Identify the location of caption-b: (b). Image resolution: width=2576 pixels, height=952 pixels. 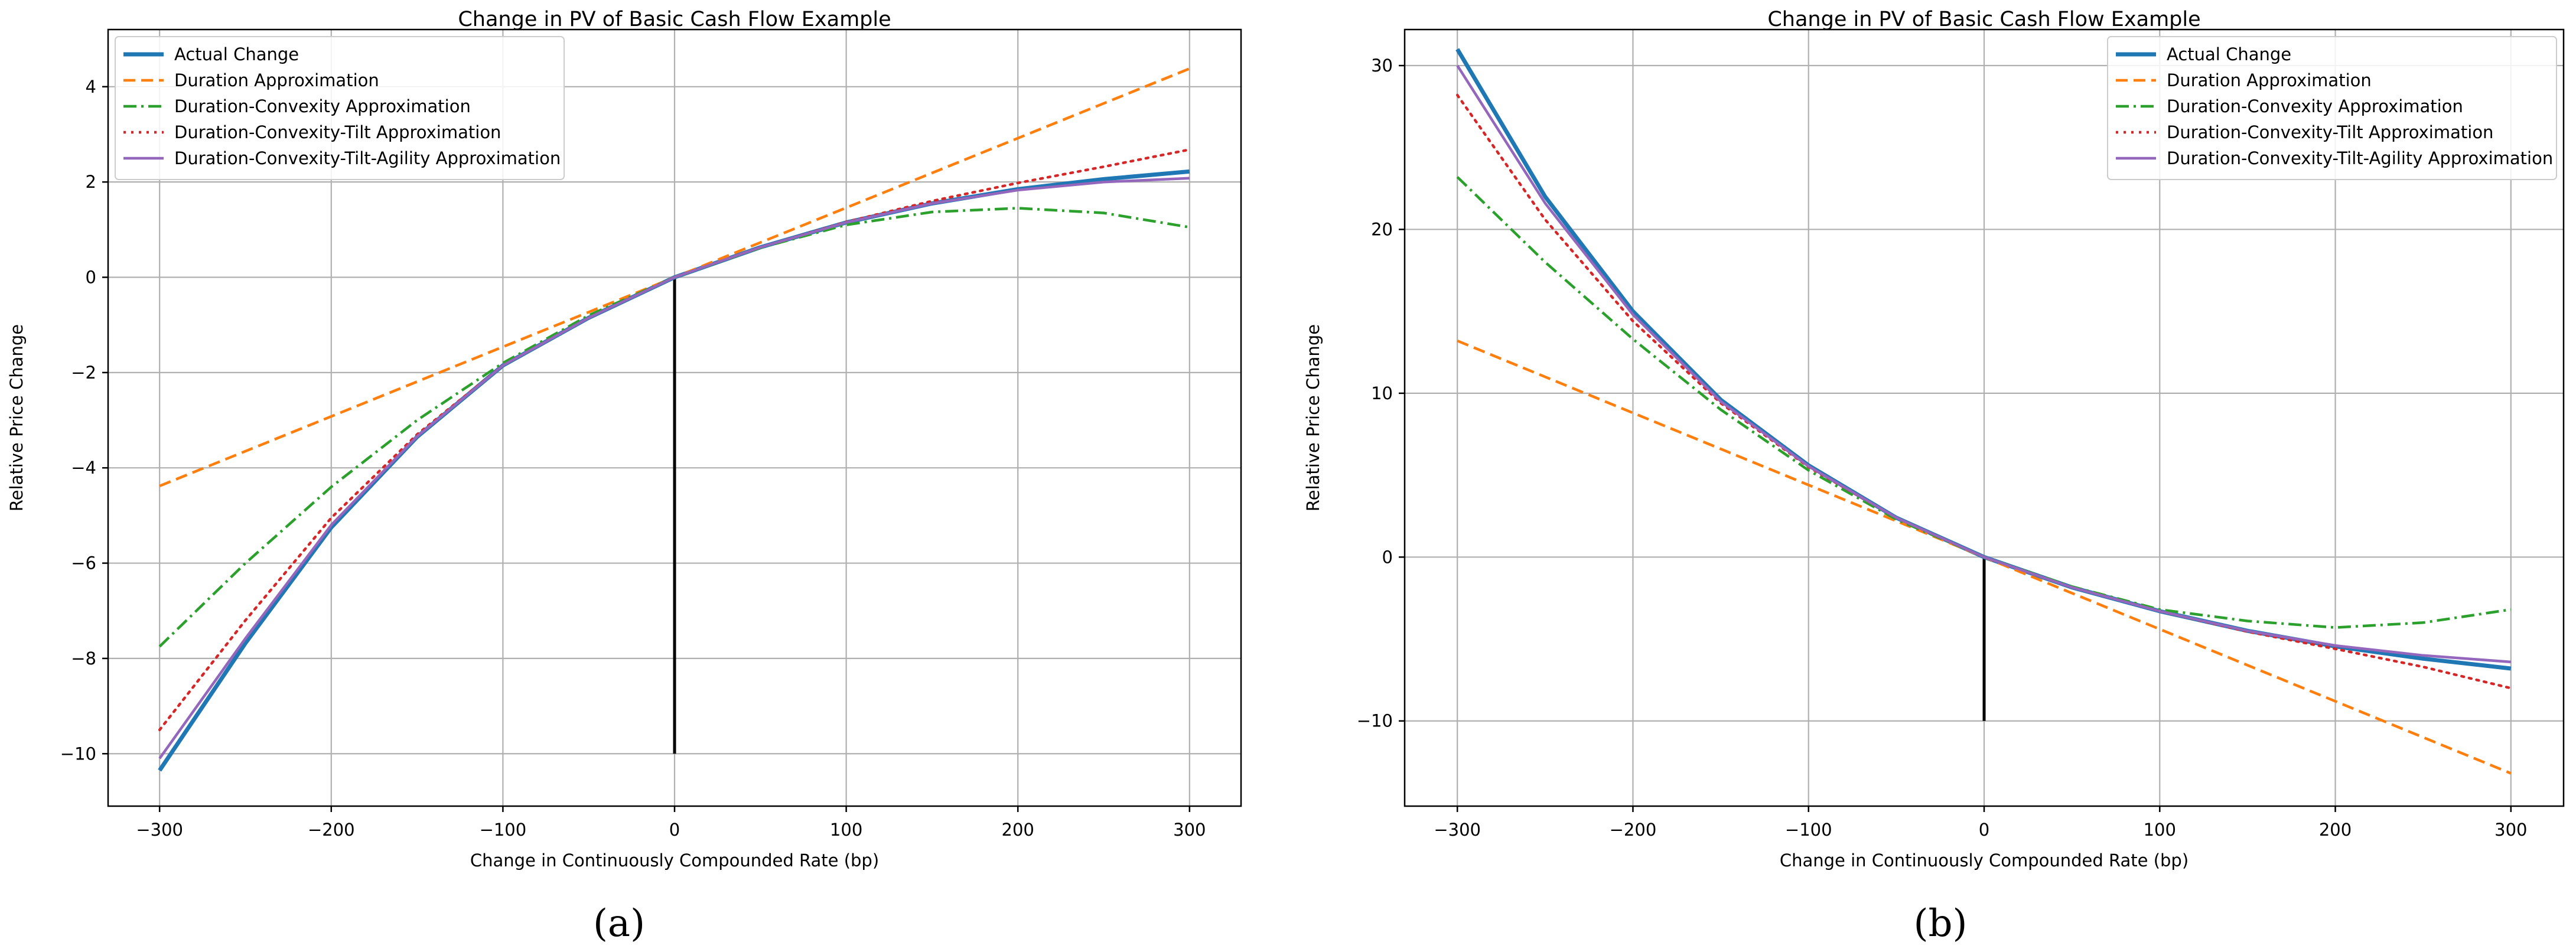
(1941, 924).